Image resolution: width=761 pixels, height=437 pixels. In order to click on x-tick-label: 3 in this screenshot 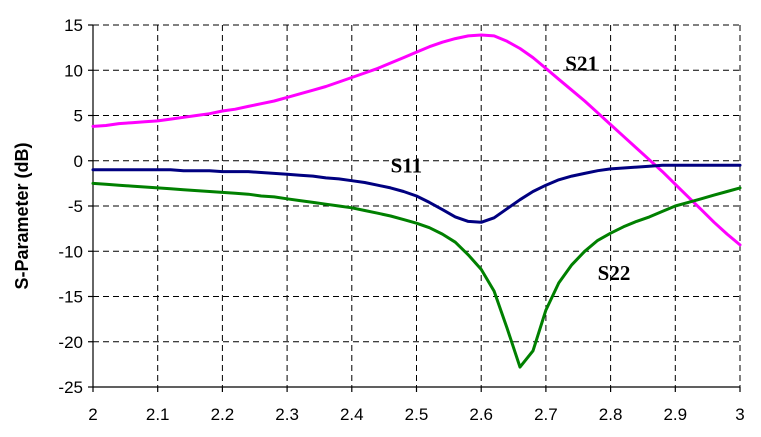, I will do `click(739, 414)`.